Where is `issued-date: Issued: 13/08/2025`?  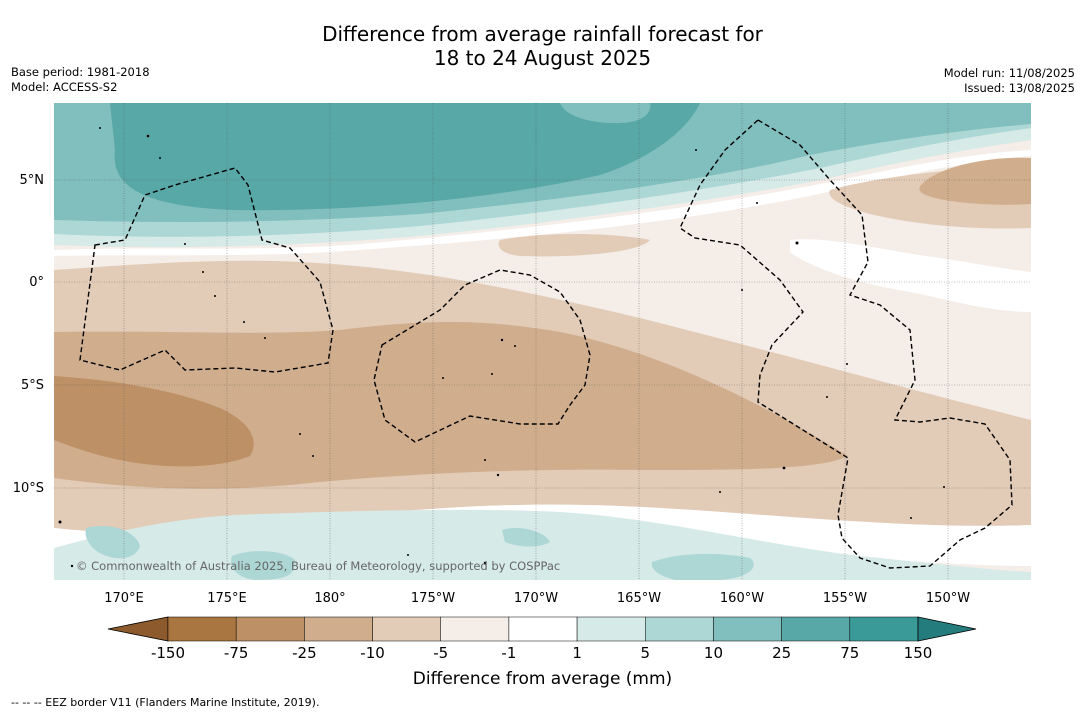 issued-date: Issued: 13/08/2025 is located at coordinates (1019, 88).